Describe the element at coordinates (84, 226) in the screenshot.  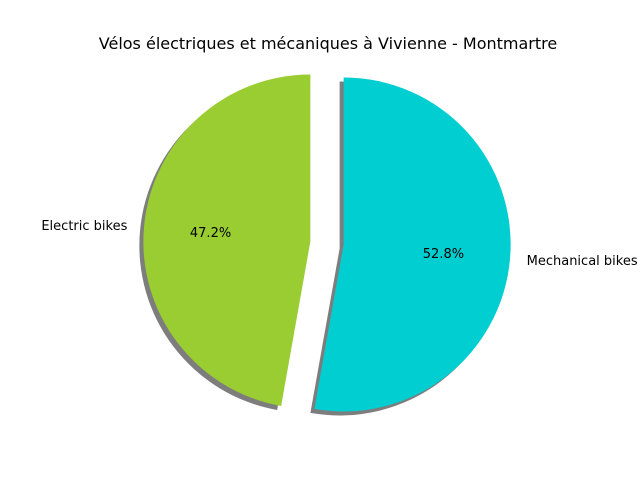
I see `slice-label-electric-bikes: Electric bikes` at that location.